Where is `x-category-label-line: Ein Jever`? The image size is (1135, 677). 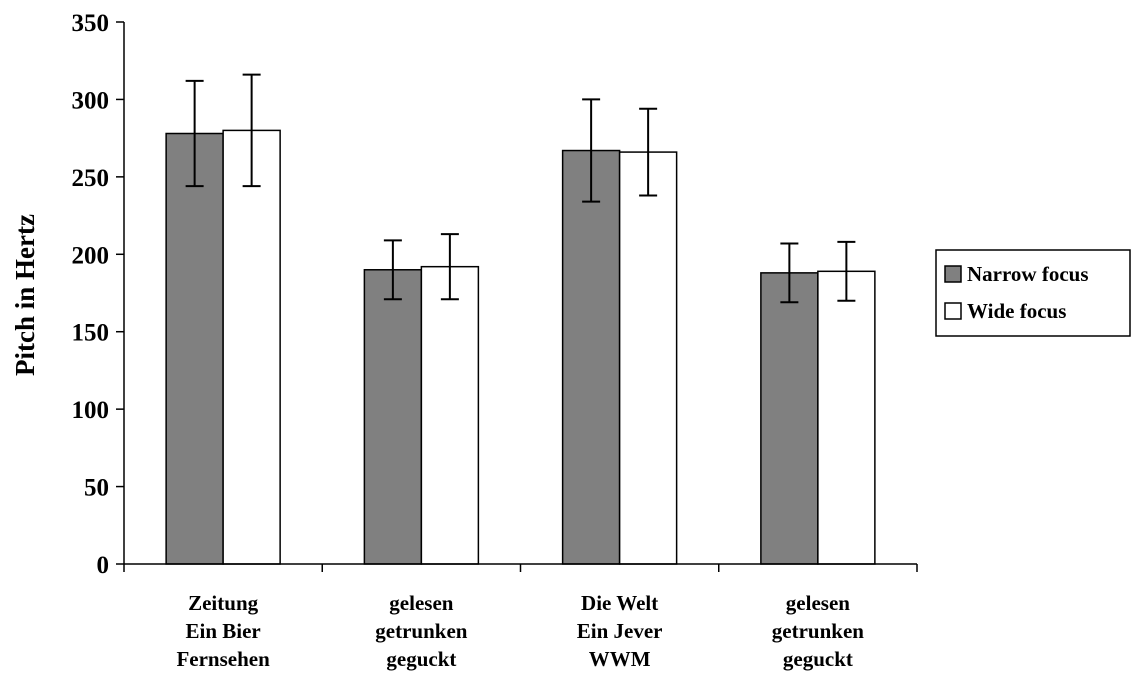
x-category-label-line: Ein Jever is located at coordinates (620, 631).